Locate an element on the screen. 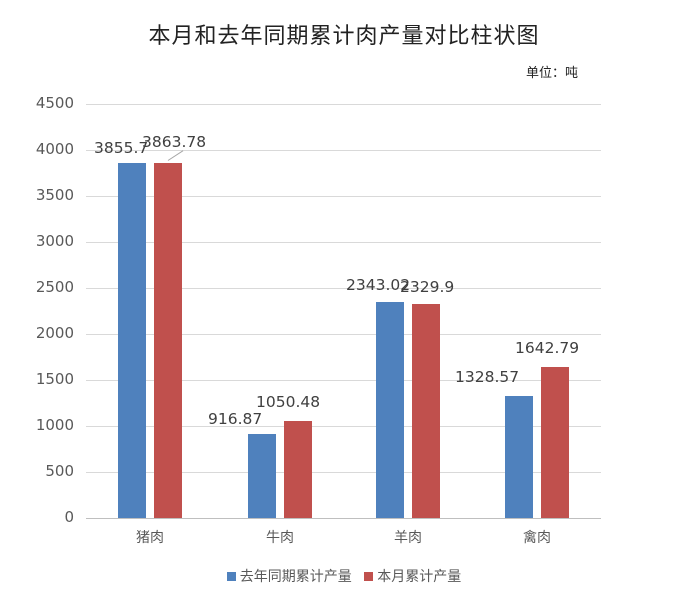 This screenshot has height=600, width=688. legend-swatch-red is located at coordinates (369, 576).